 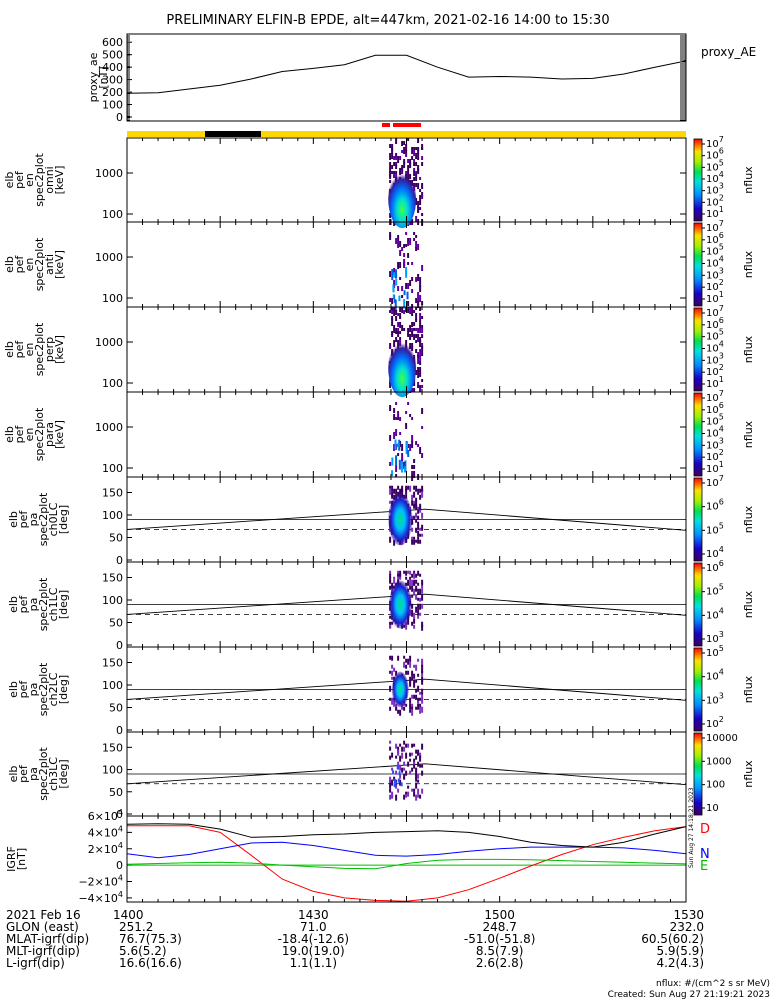 I want to click on para-ytick-label: 1000, so click(x=109, y=427).